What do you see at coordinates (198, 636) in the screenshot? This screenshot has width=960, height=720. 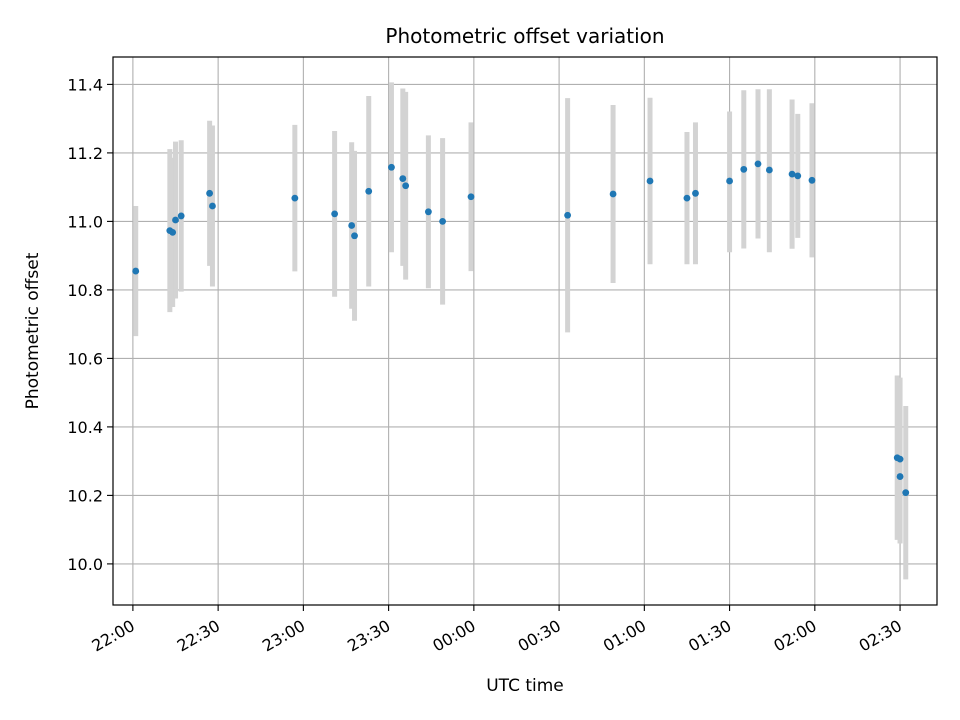 I see `x-tick-label: 22:30` at bounding box center [198, 636].